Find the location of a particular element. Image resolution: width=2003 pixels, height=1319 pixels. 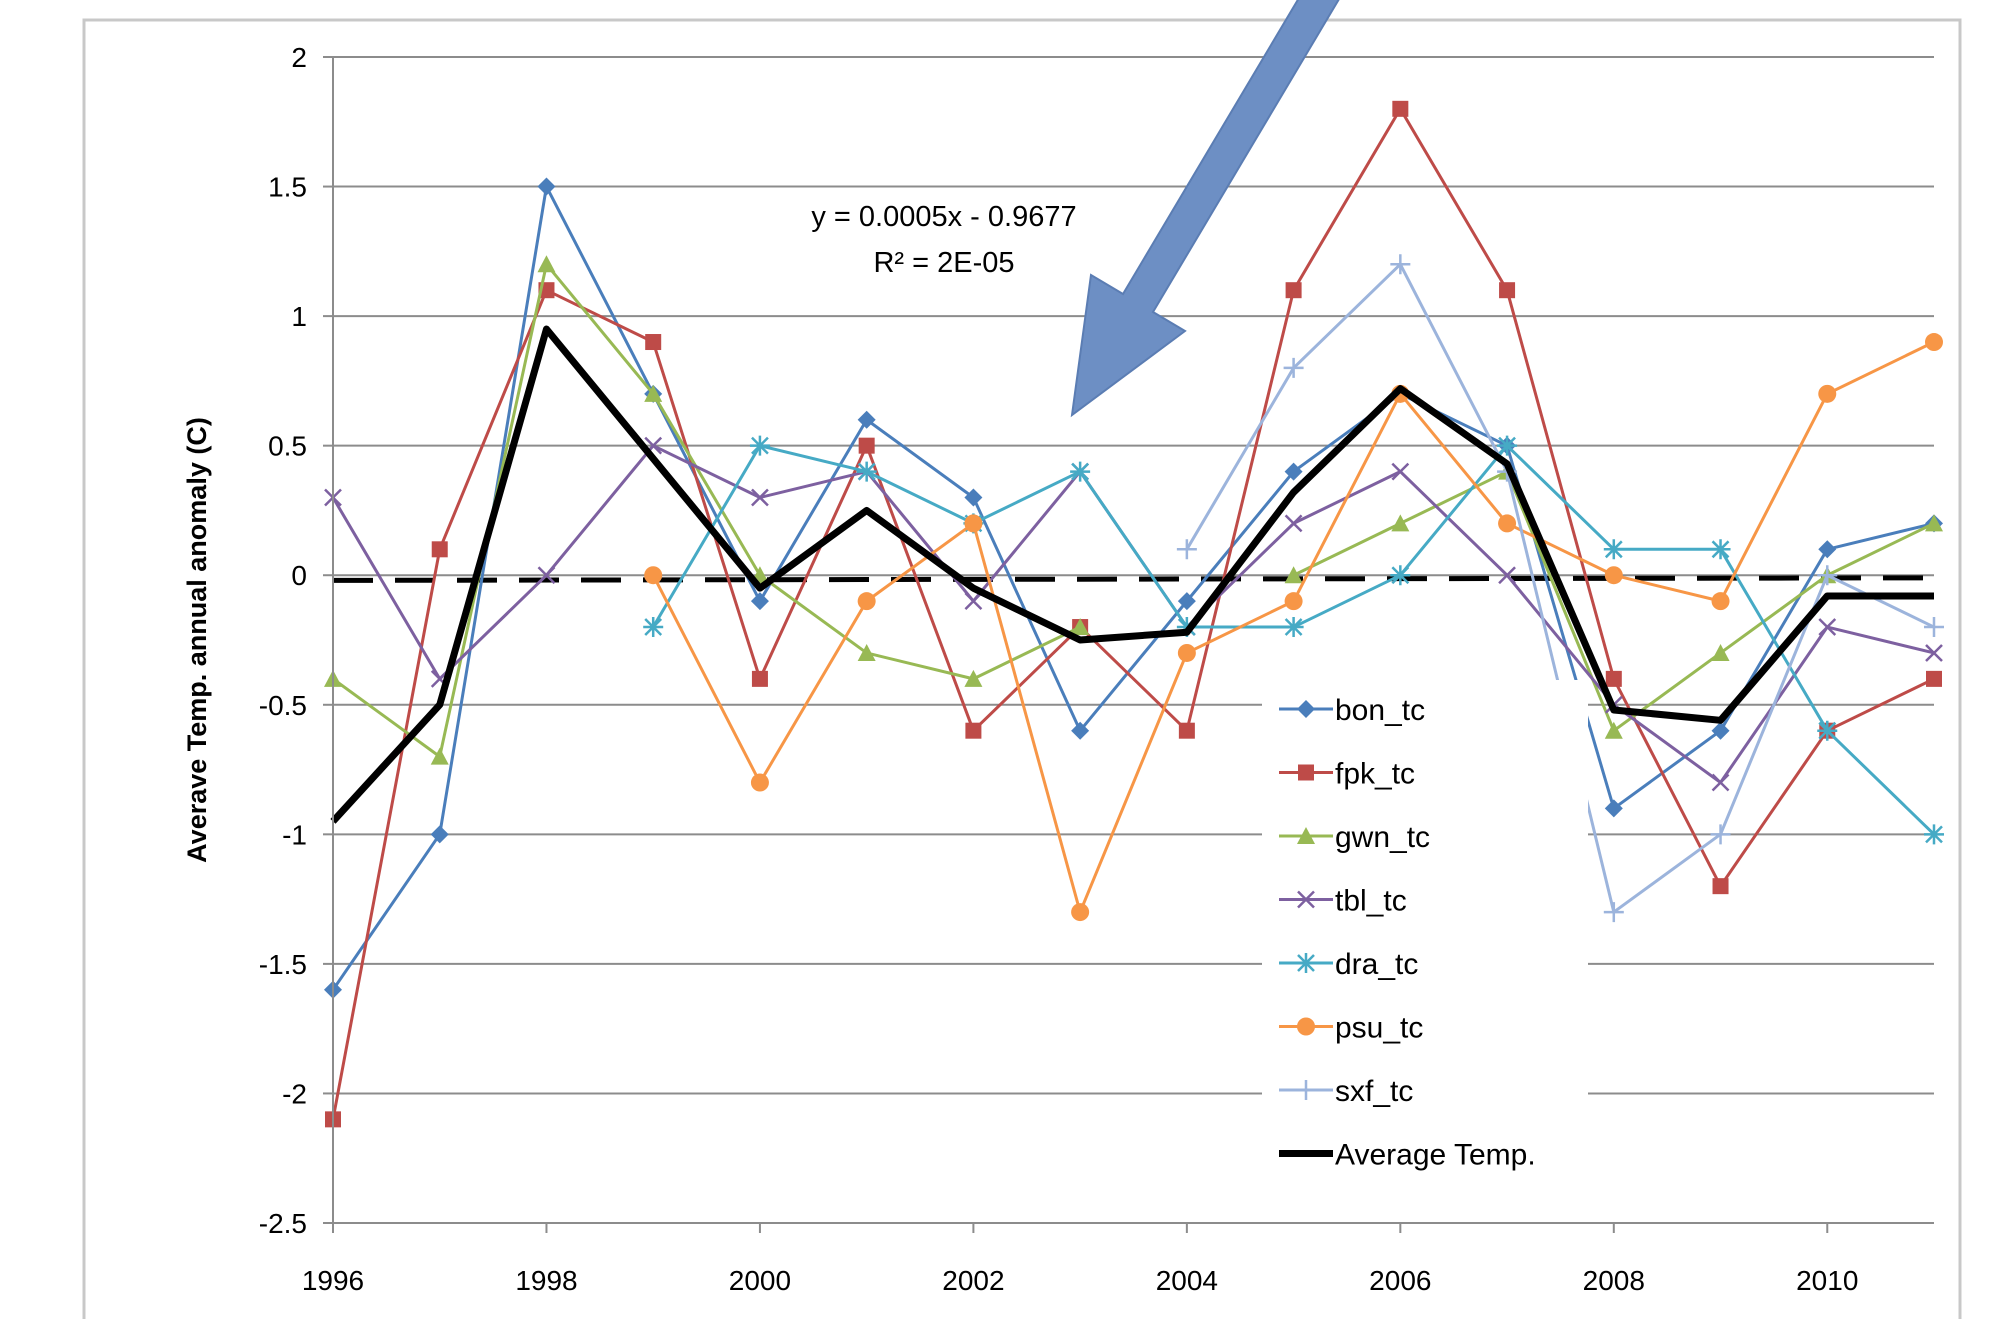

x-tick-label: 2008 is located at coordinates (1614, 1280).